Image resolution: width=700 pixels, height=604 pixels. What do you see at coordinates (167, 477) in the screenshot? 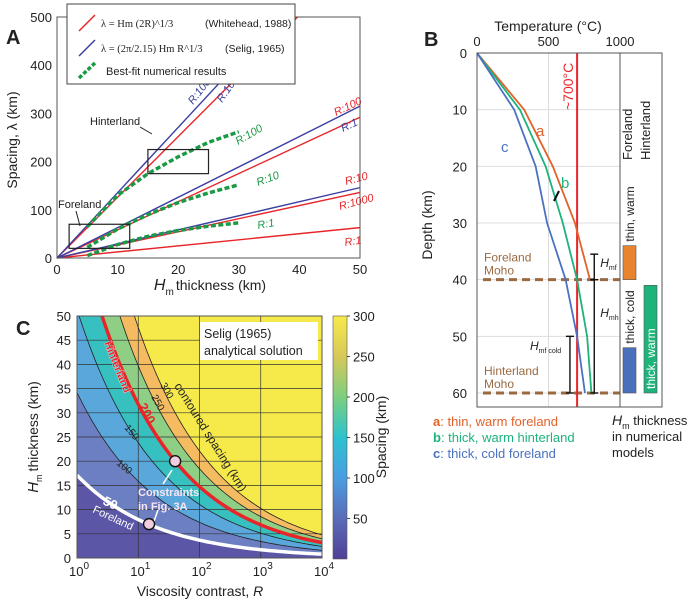
I see `constraint-leader-upper` at bounding box center [167, 477].